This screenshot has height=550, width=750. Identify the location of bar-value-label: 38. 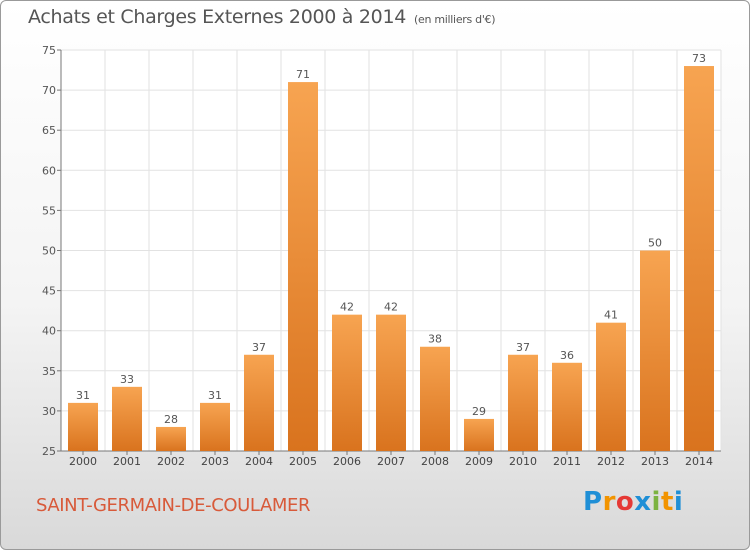
(435, 339).